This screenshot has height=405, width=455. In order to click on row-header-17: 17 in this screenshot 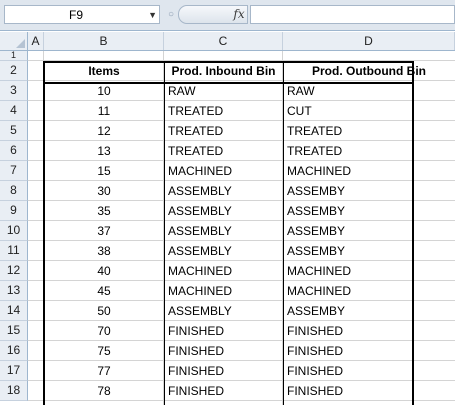, I will do `click(14, 371)`.